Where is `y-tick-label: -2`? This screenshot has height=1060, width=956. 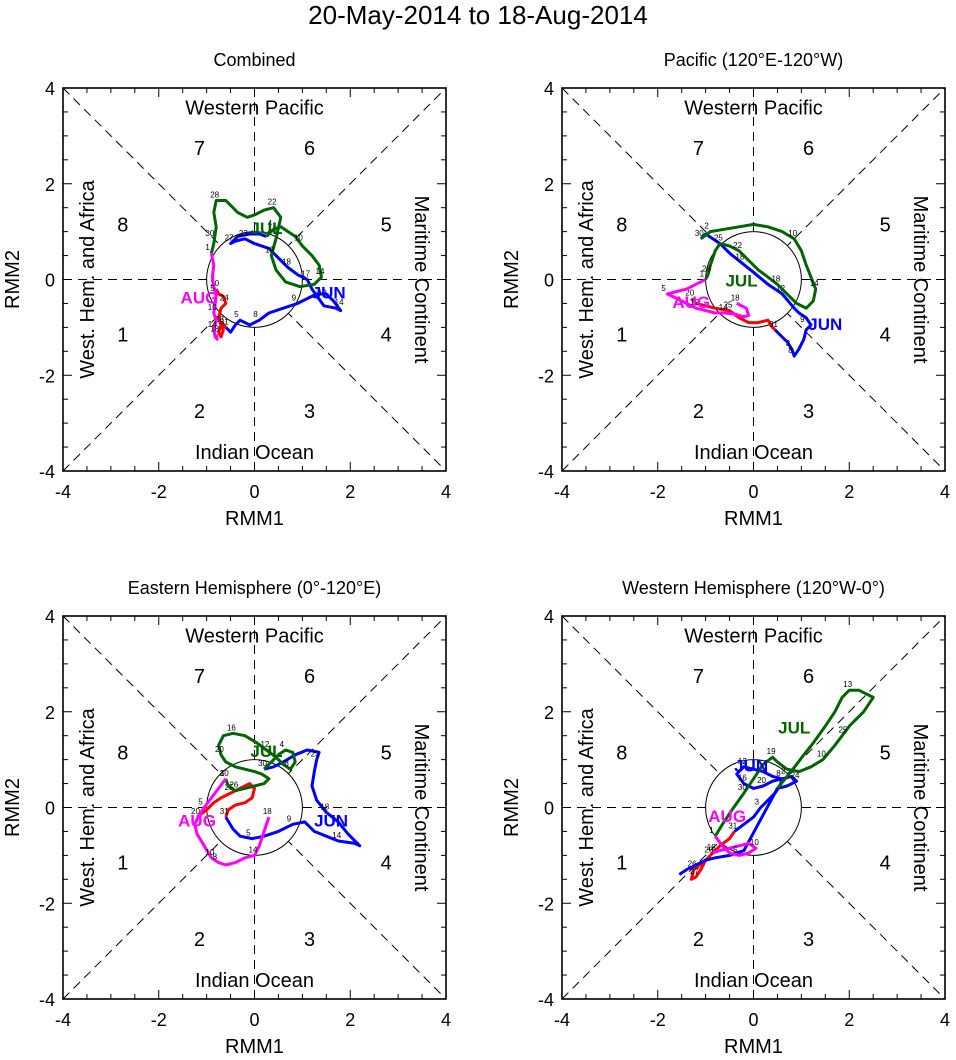
y-tick-label: -2 is located at coordinates (546, 904).